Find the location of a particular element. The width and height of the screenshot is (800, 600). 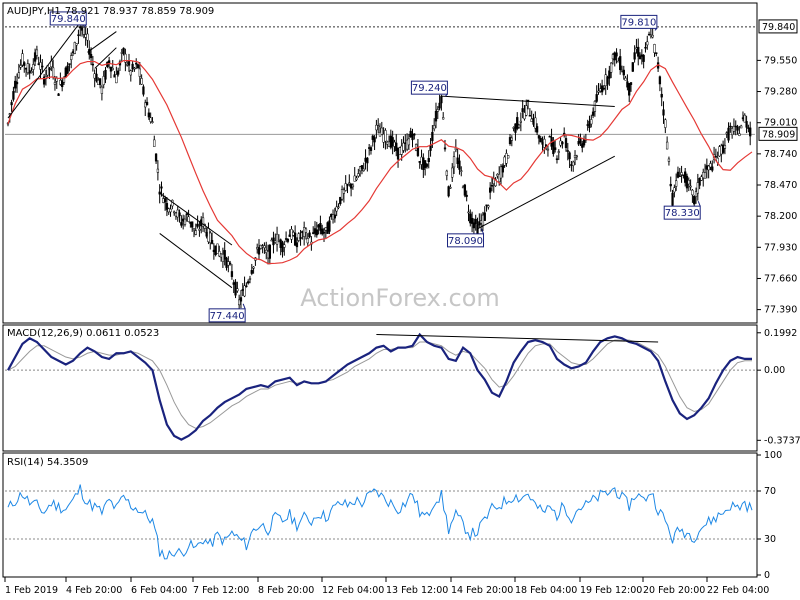

price-axis-label: 78.740 is located at coordinates (780, 154).